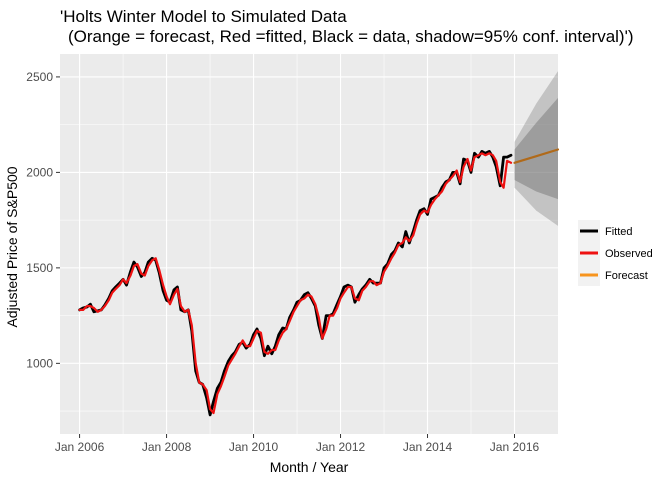  I want to click on y-tick-label: 2000, so click(39, 172).